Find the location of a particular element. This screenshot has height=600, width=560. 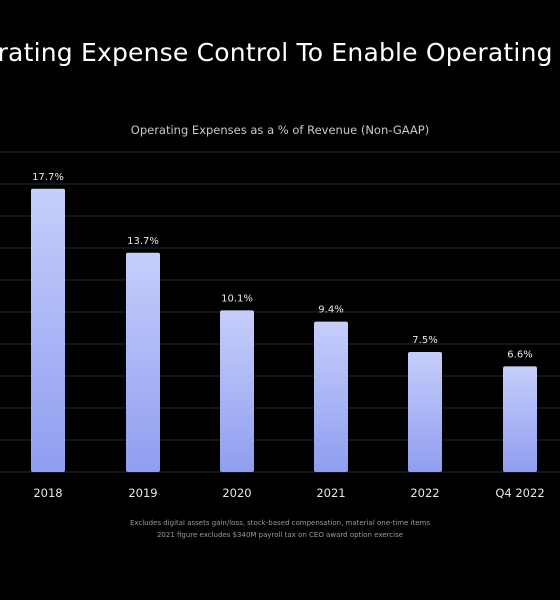

x-tick-label: 2020 is located at coordinates (236, 493).